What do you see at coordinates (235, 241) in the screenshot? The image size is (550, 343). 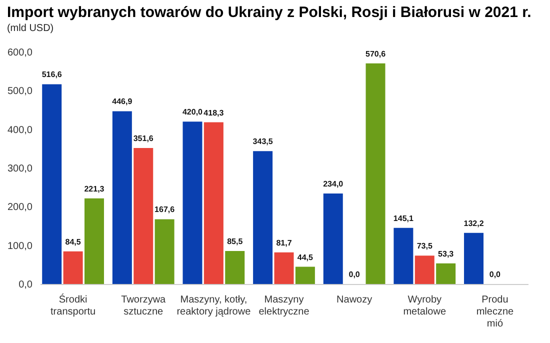 I see `data-label: 85,5` at bounding box center [235, 241].